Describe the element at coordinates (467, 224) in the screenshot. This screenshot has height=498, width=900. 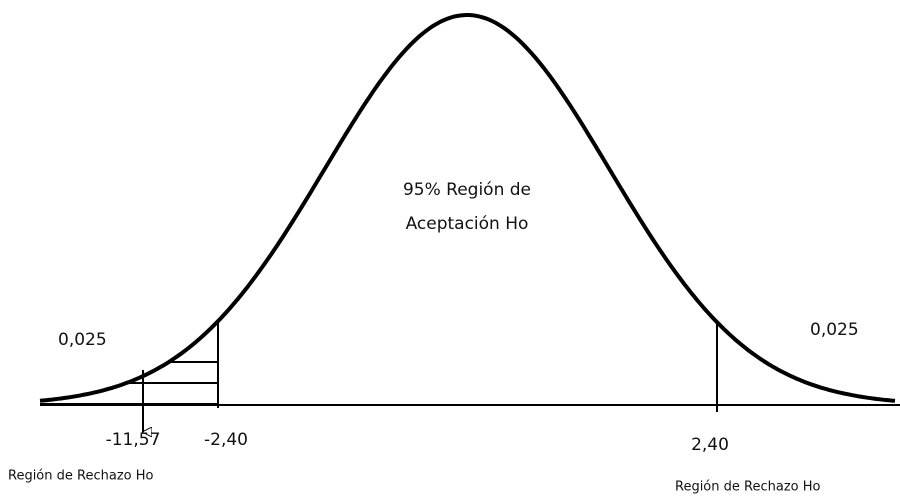
I see `center-label: Aceptación Ho` at that location.